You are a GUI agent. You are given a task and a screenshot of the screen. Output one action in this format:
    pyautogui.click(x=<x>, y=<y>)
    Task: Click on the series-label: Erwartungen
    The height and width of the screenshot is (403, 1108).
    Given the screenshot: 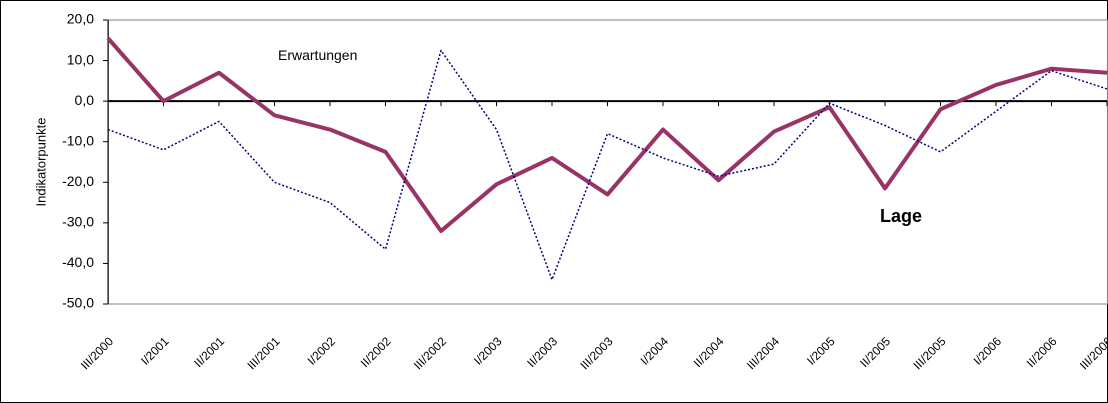 What is the action you would take?
    pyautogui.click(x=317, y=55)
    